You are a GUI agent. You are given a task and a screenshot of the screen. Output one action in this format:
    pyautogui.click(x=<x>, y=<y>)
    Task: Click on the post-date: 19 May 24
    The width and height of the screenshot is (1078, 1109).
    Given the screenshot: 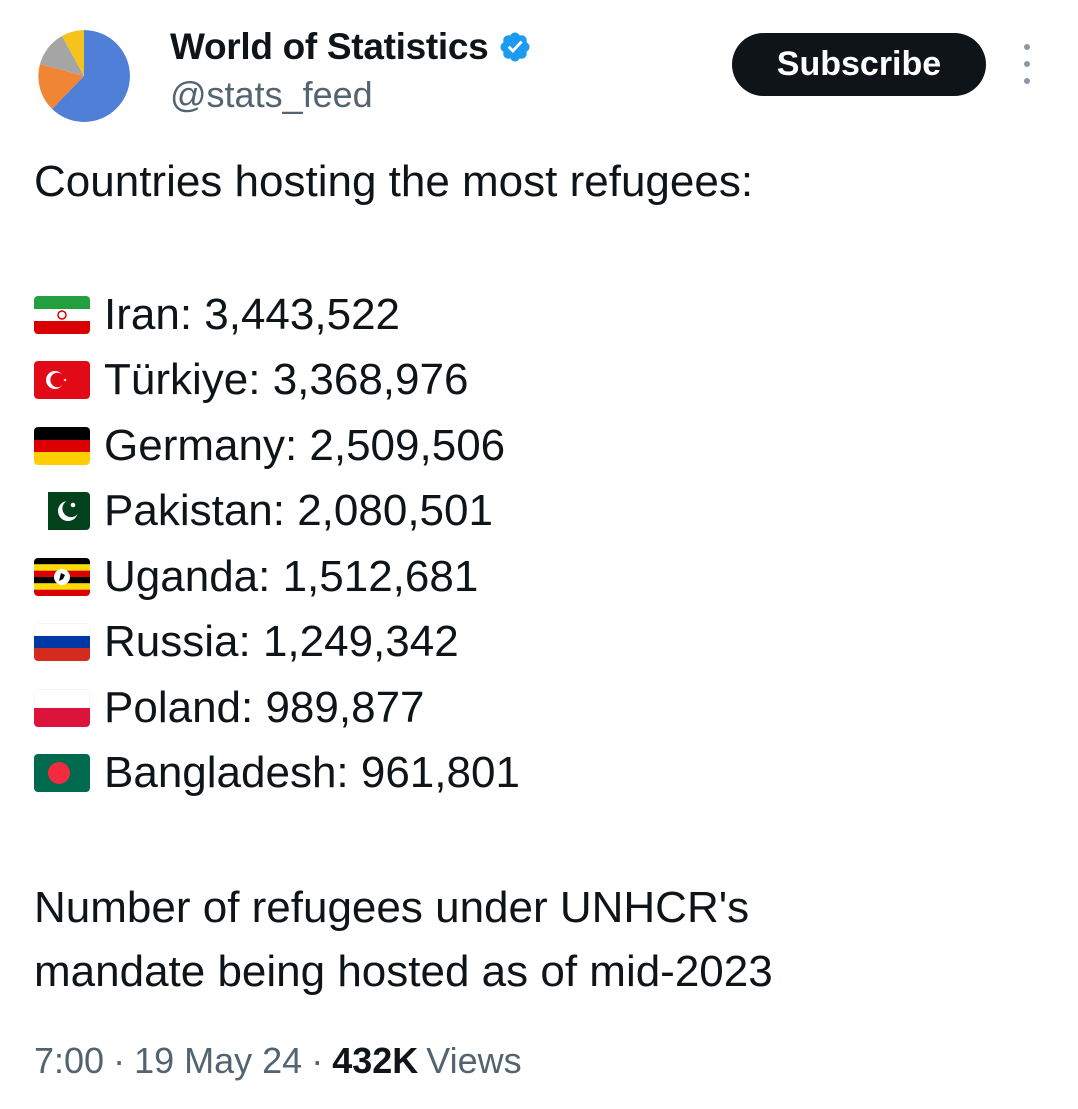 What is the action you would take?
    pyautogui.click(x=218, y=1060)
    